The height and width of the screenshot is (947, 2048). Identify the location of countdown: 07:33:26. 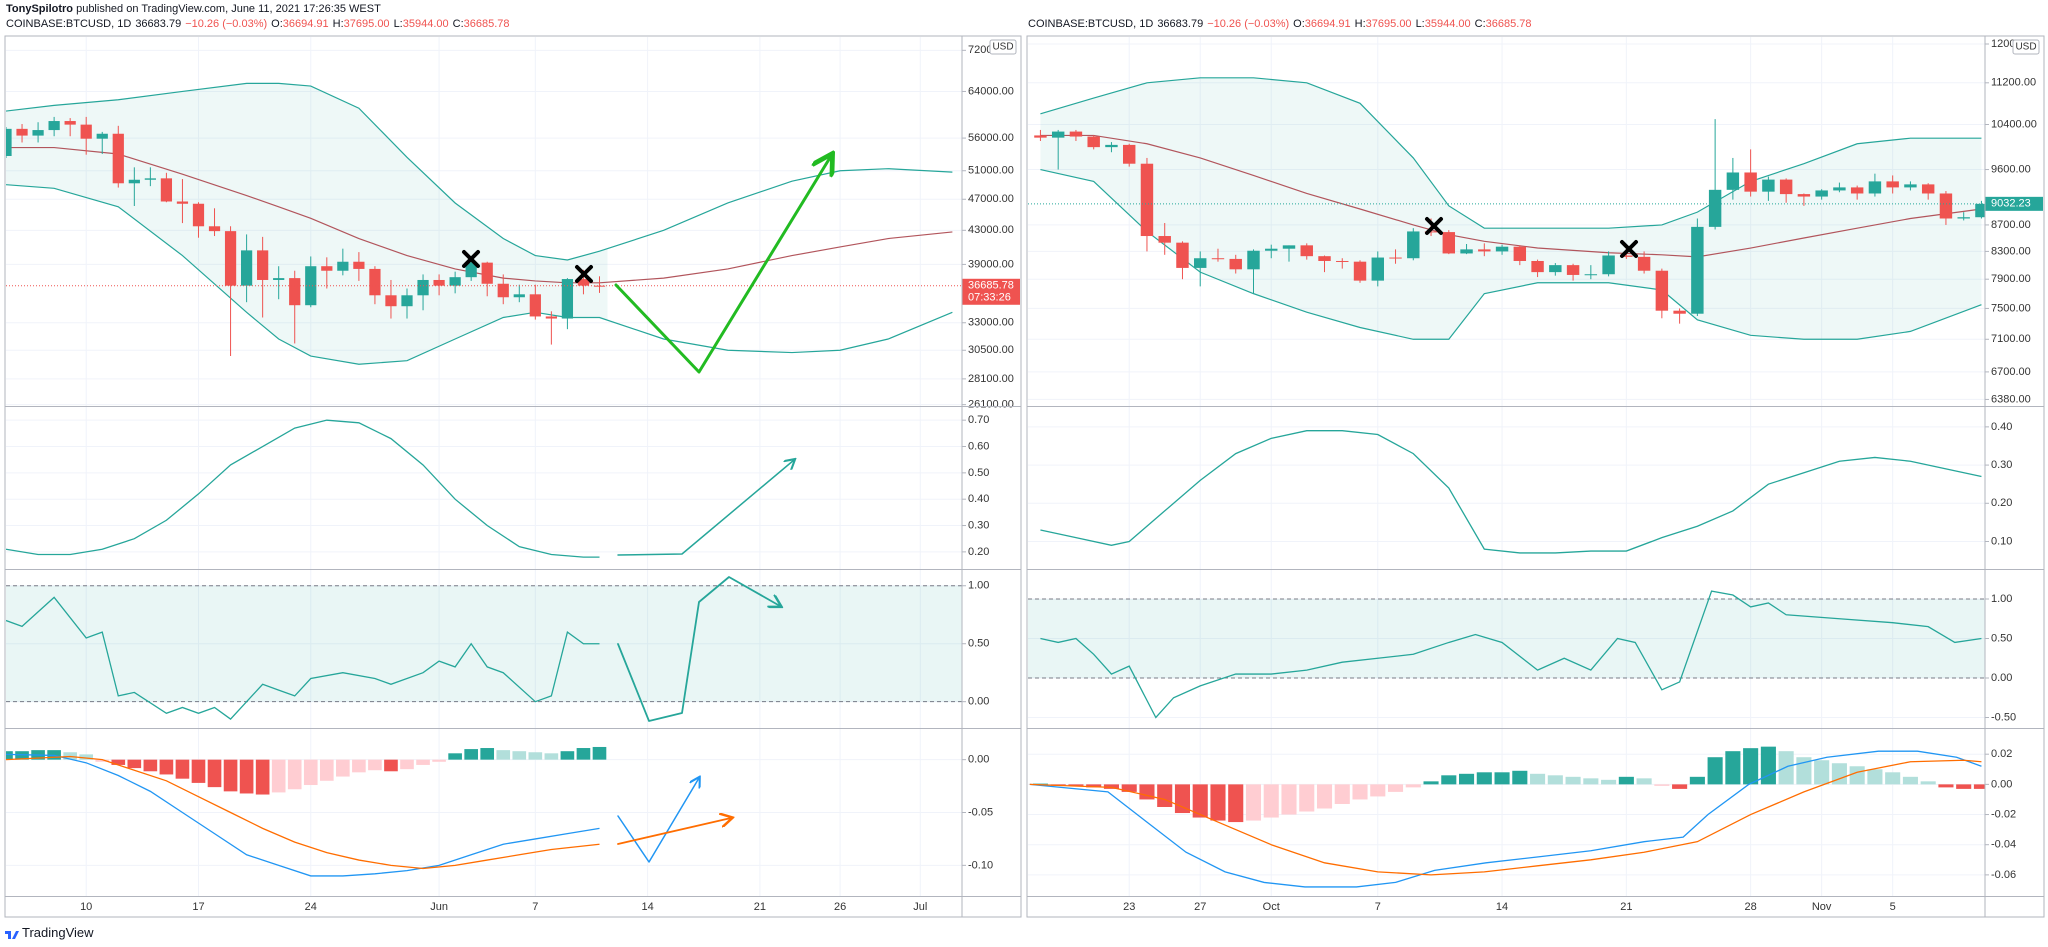
(989, 298).